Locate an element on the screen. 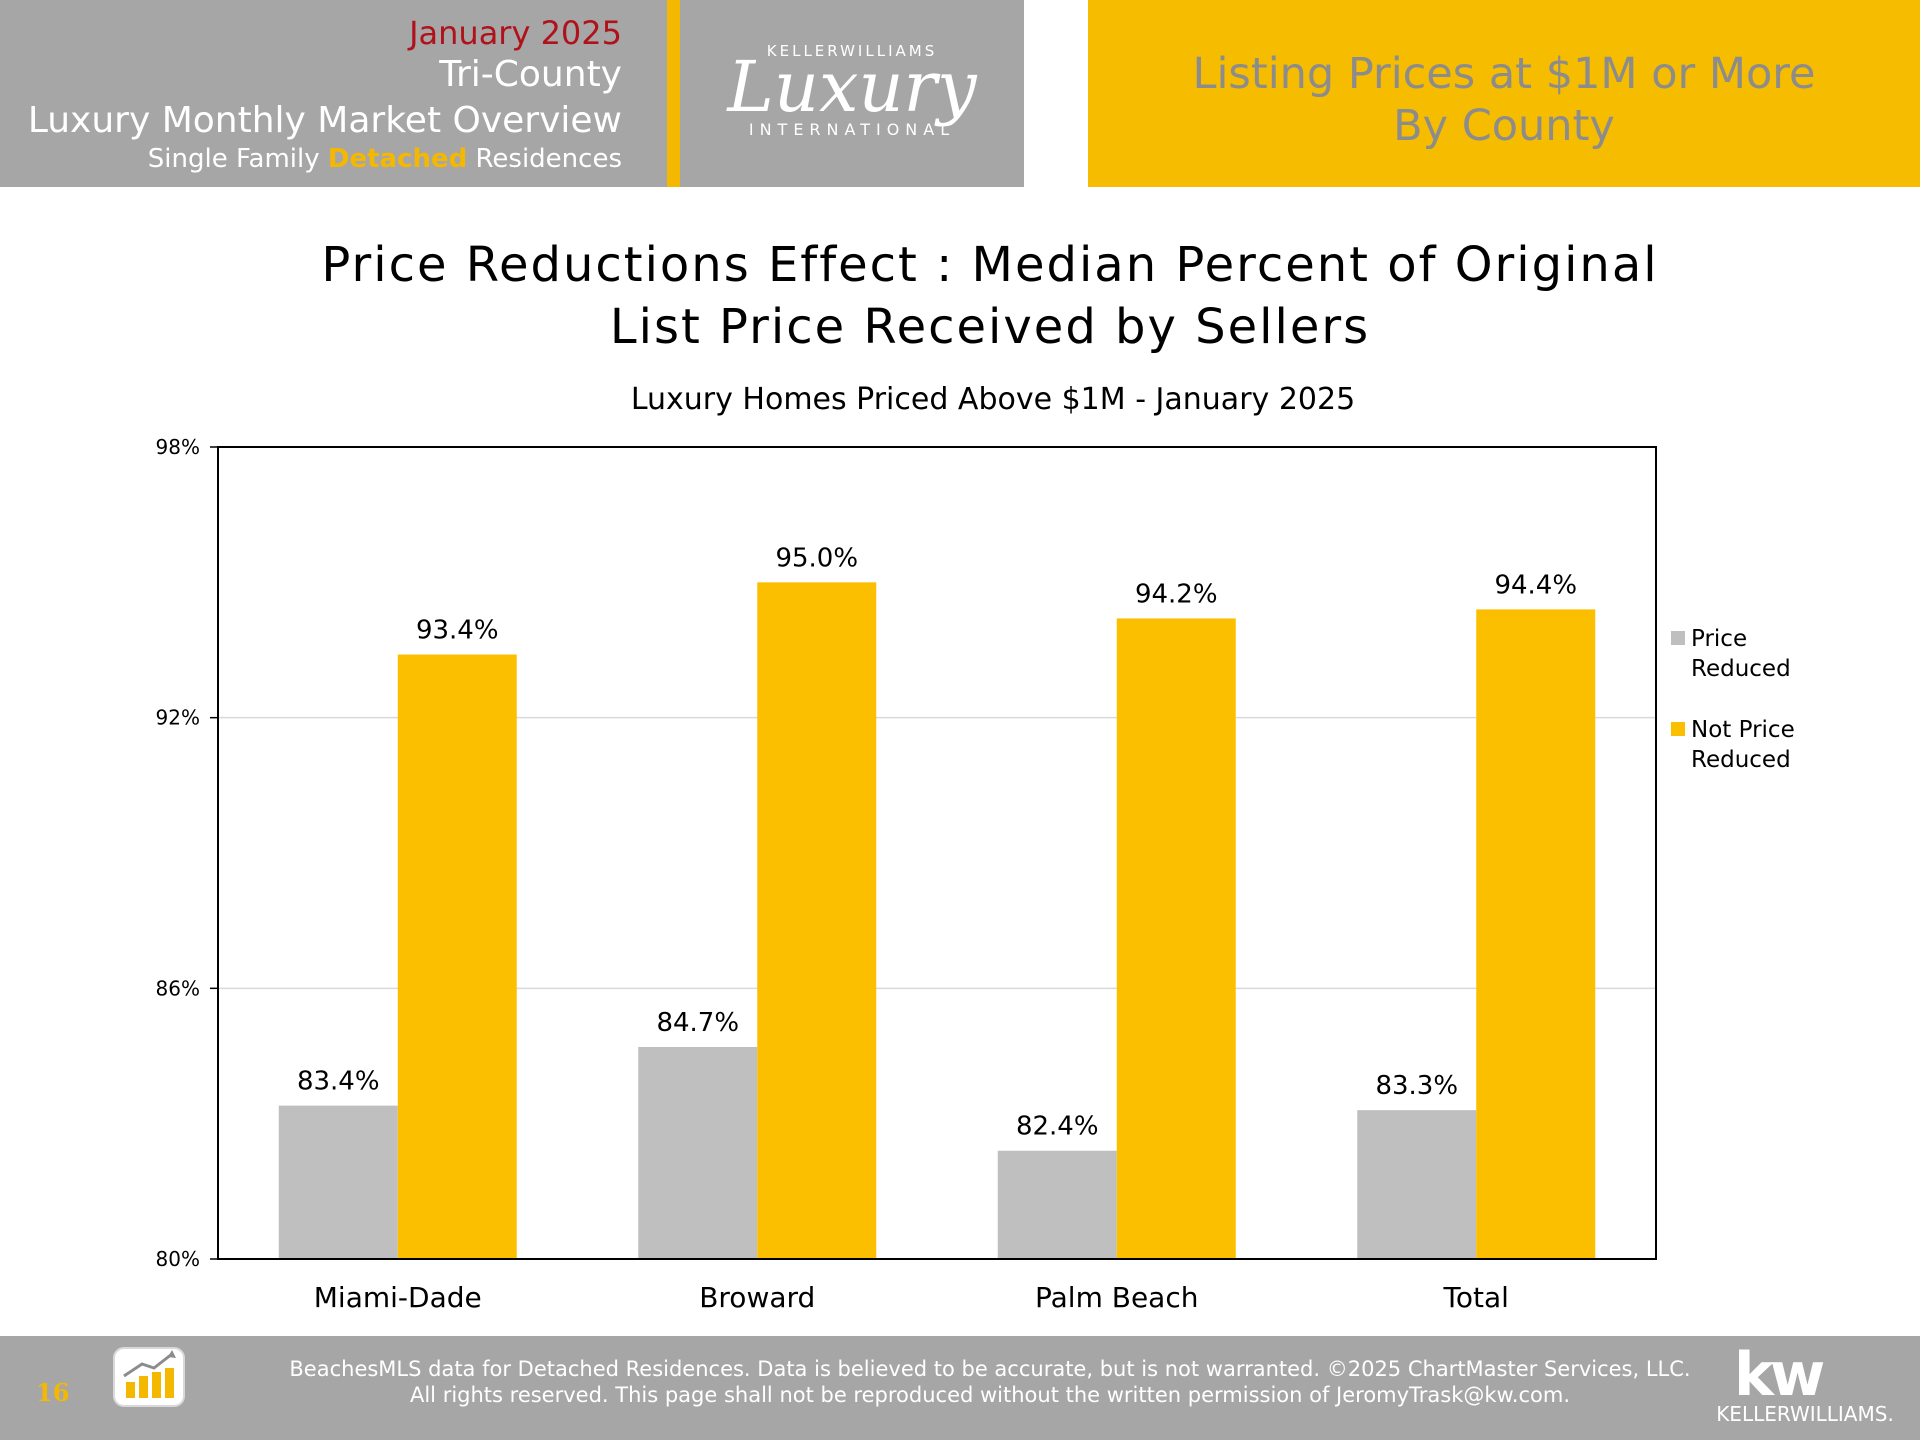  footer-bar is located at coordinates (960, 1388).